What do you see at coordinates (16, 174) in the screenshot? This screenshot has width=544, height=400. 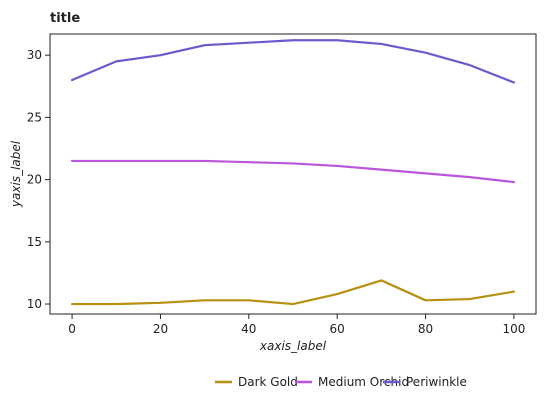 I see `y-axis-label: yaxis_label` at bounding box center [16, 174].